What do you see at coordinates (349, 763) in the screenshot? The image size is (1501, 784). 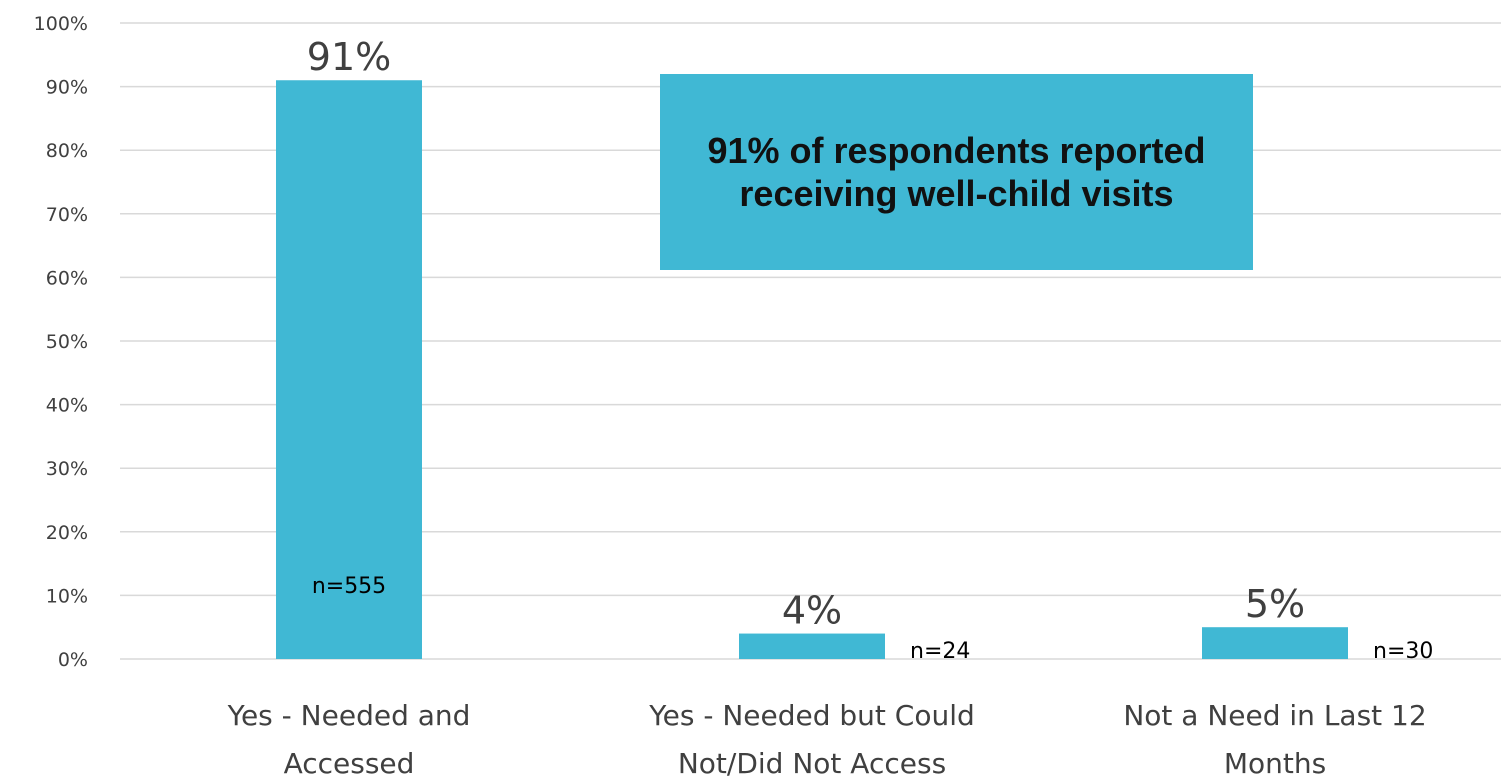 I see `category-label: Accessed` at bounding box center [349, 763].